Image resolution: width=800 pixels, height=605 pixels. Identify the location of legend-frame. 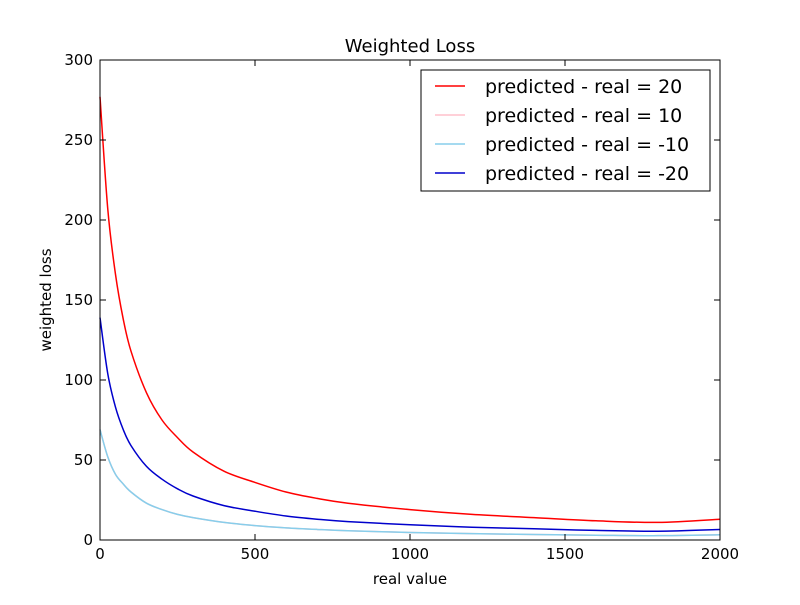
(565, 130).